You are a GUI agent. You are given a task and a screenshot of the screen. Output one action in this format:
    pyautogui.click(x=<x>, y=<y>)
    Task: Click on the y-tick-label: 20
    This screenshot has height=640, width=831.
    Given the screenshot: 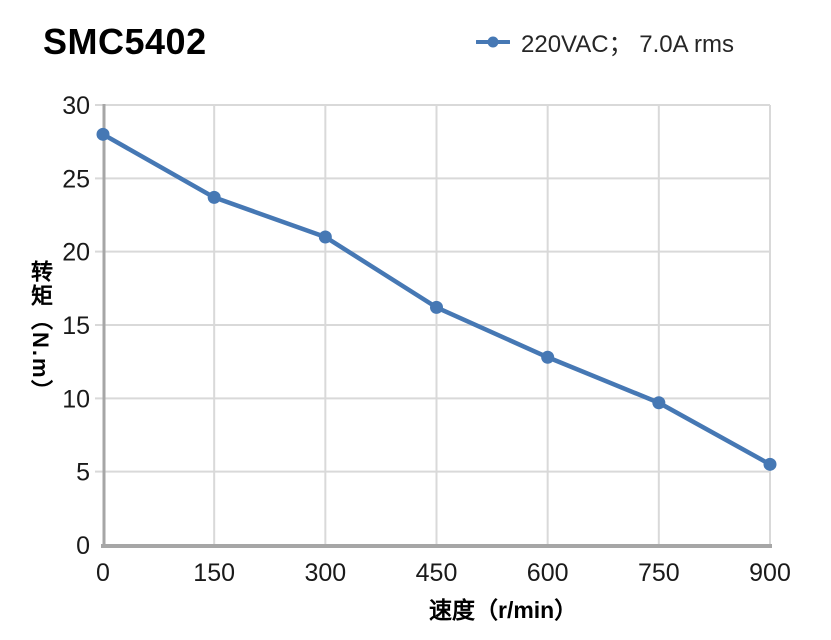 What is the action you would take?
    pyautogui.click(x=76, y=253)
    